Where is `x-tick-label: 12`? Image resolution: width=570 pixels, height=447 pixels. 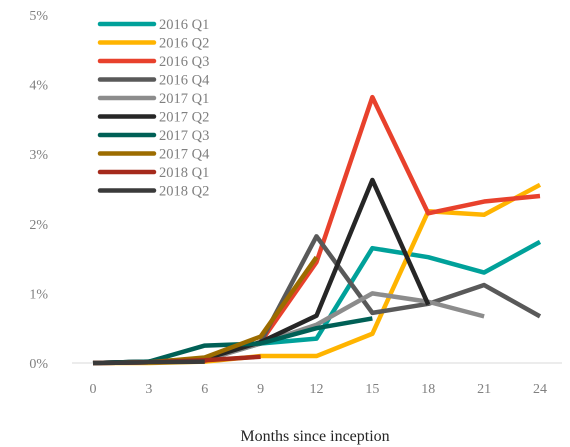 x-tick-label: 12 is located at coordinates (317, 389).